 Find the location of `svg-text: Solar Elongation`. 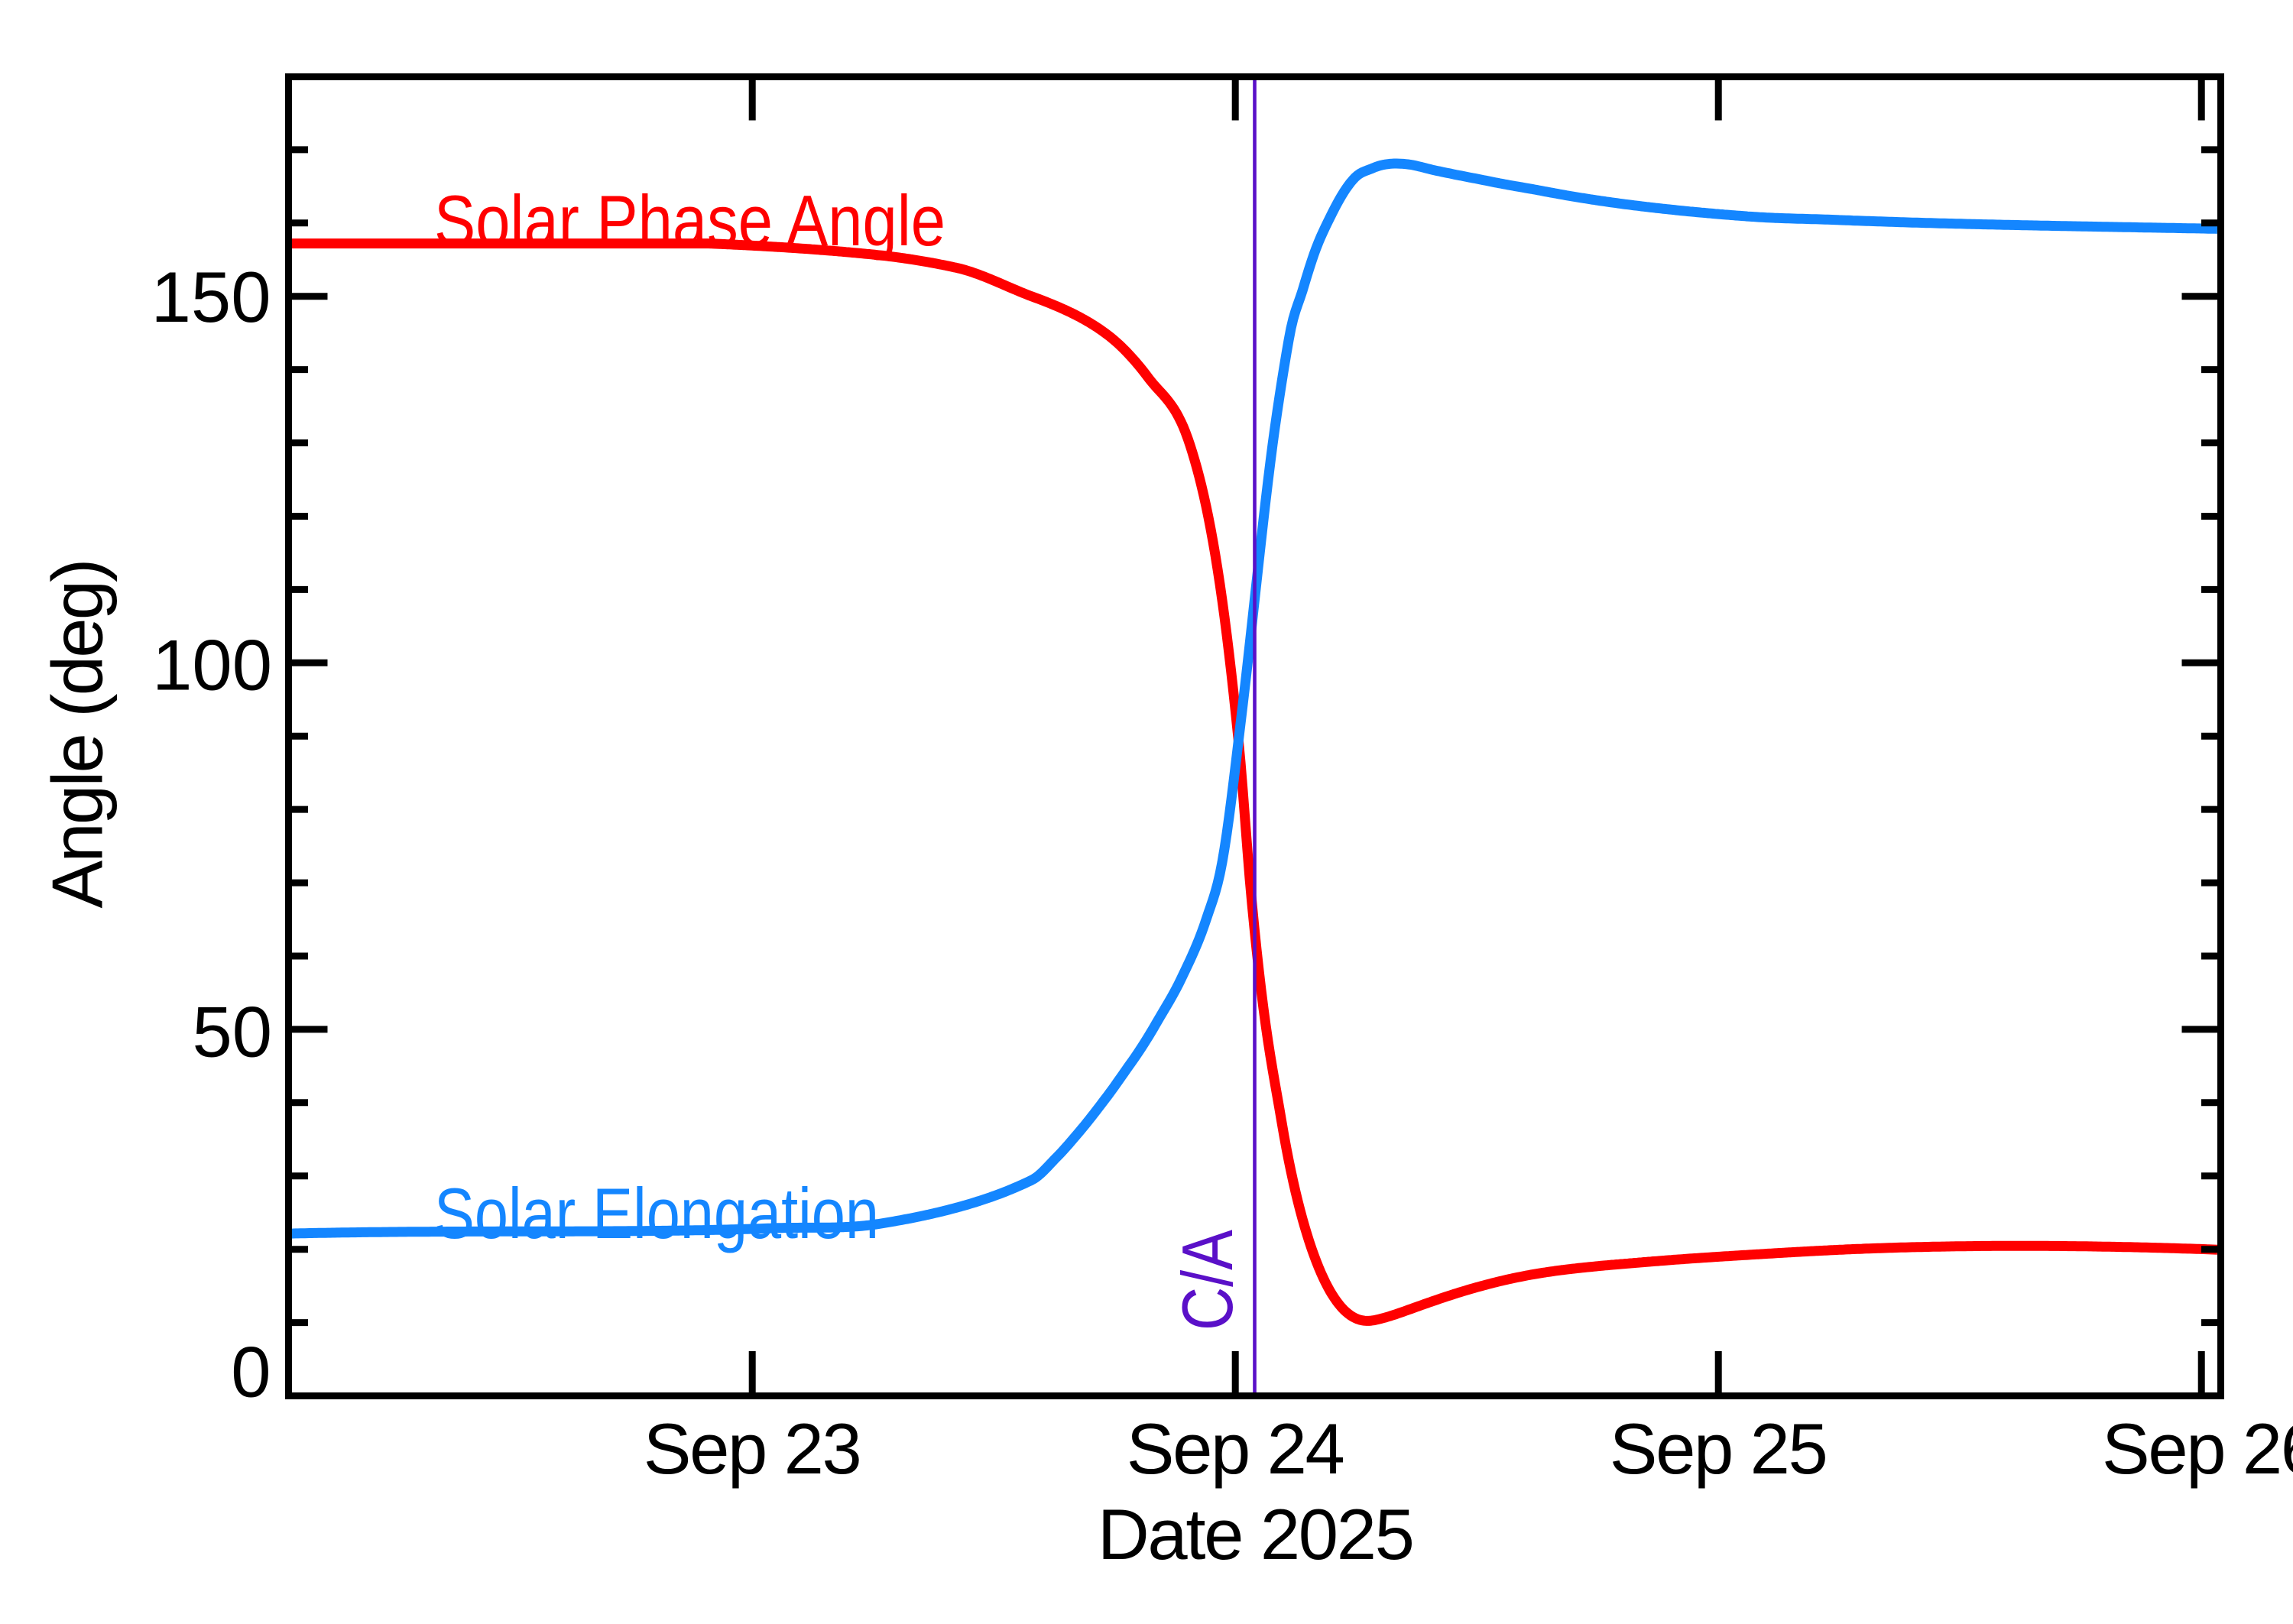

svg-text: Solar Elongation is located at coordinates (656, 1213).